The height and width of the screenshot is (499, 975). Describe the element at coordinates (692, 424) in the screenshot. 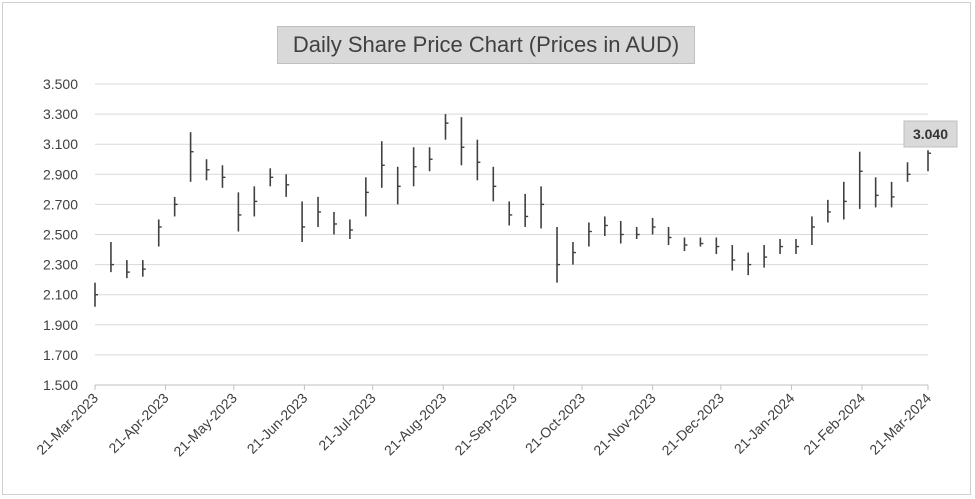

I see `x-tick-label: 21-Dec-2023` at that location.